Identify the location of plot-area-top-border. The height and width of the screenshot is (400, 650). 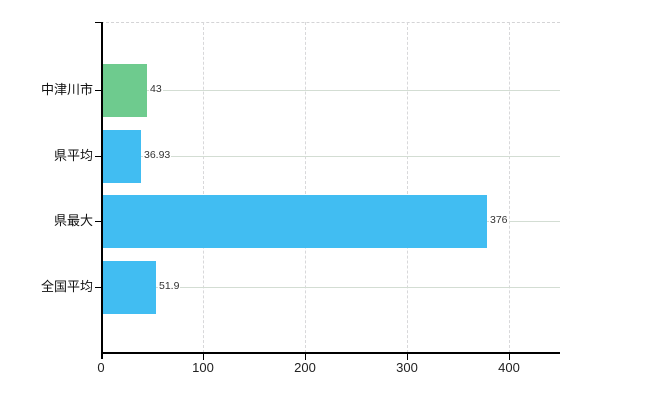
(330, 22).